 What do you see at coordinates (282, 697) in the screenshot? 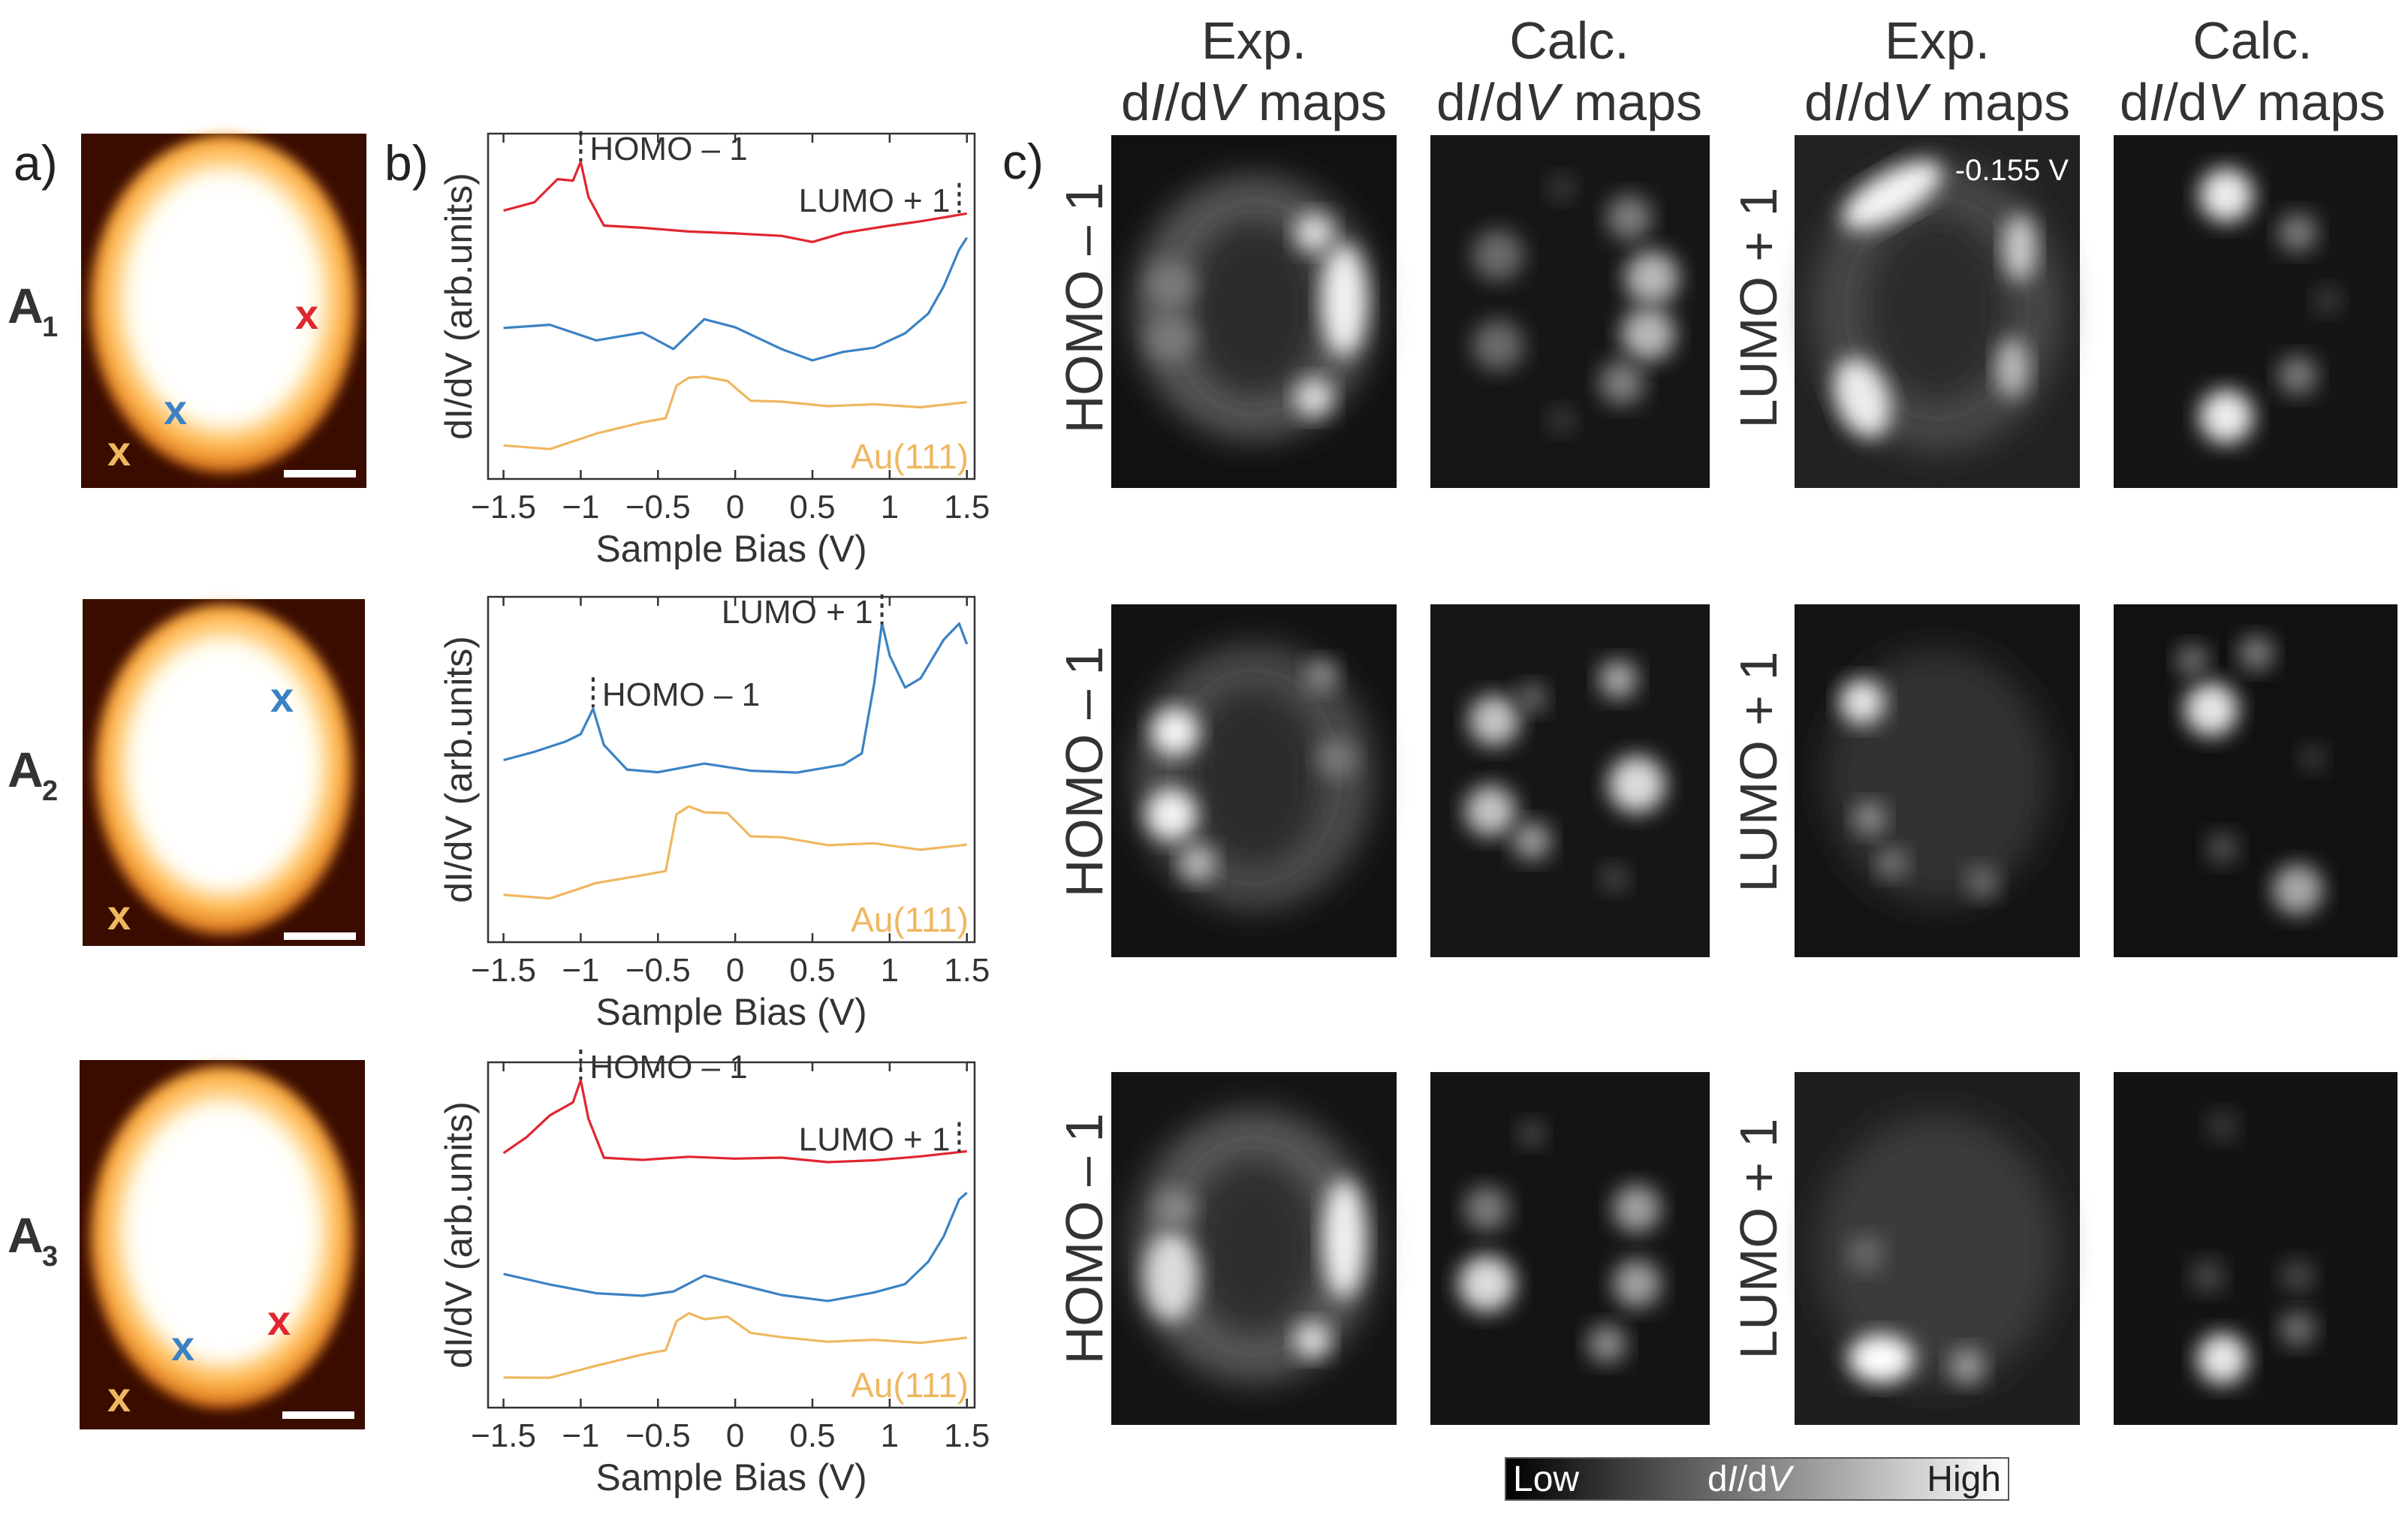
I see `marker-blue-a2: x` at bounding box center [282, 697].